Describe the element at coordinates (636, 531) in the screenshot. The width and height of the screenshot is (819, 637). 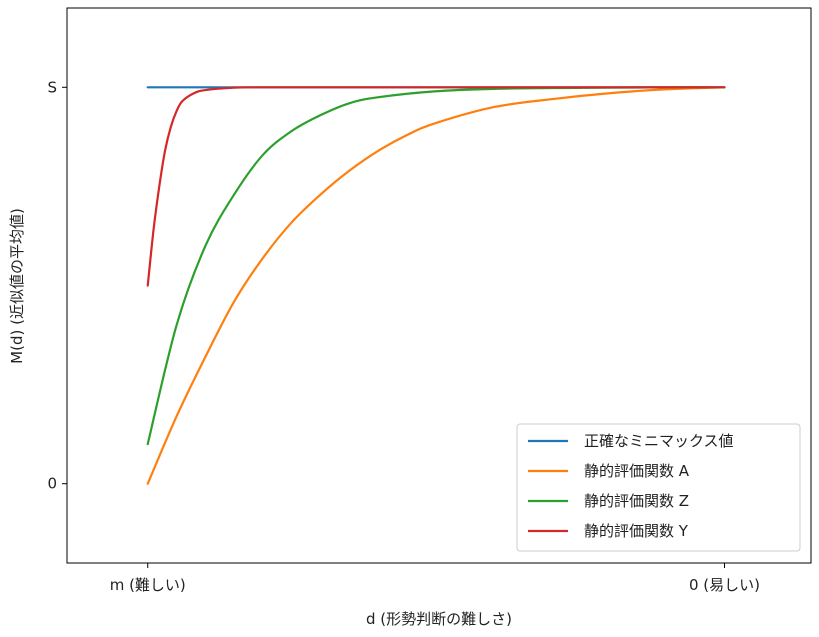
I see `legend-label-3: 静的評価関数 Y` at that location.